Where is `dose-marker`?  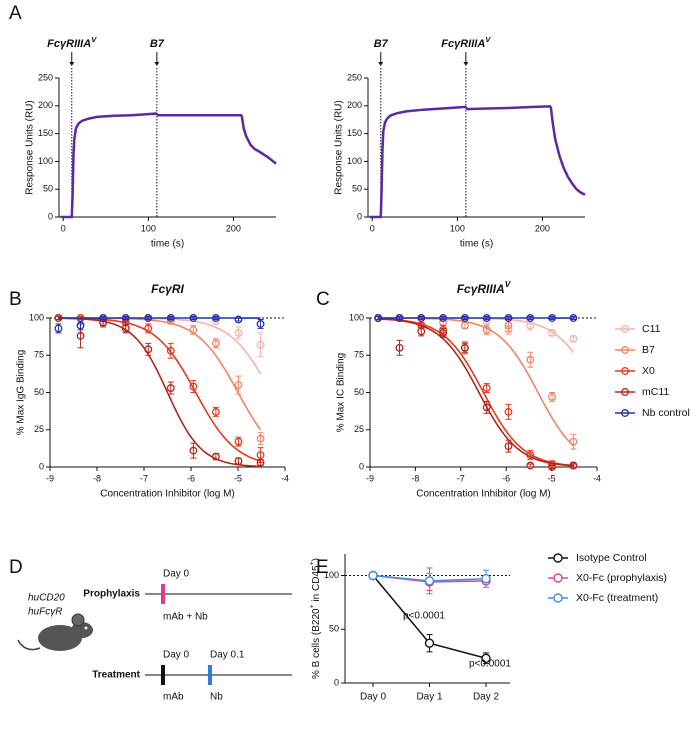 dose-marker is located at coordinates (210, 675).